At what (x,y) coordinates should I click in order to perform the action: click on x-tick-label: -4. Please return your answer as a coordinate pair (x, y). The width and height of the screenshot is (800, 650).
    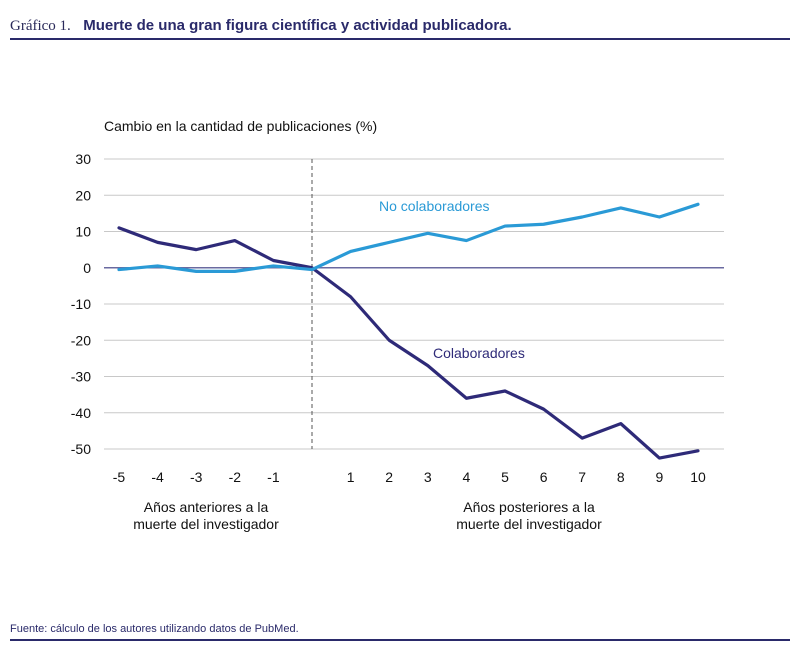
    Looking at the image, I should click on (157, 477).